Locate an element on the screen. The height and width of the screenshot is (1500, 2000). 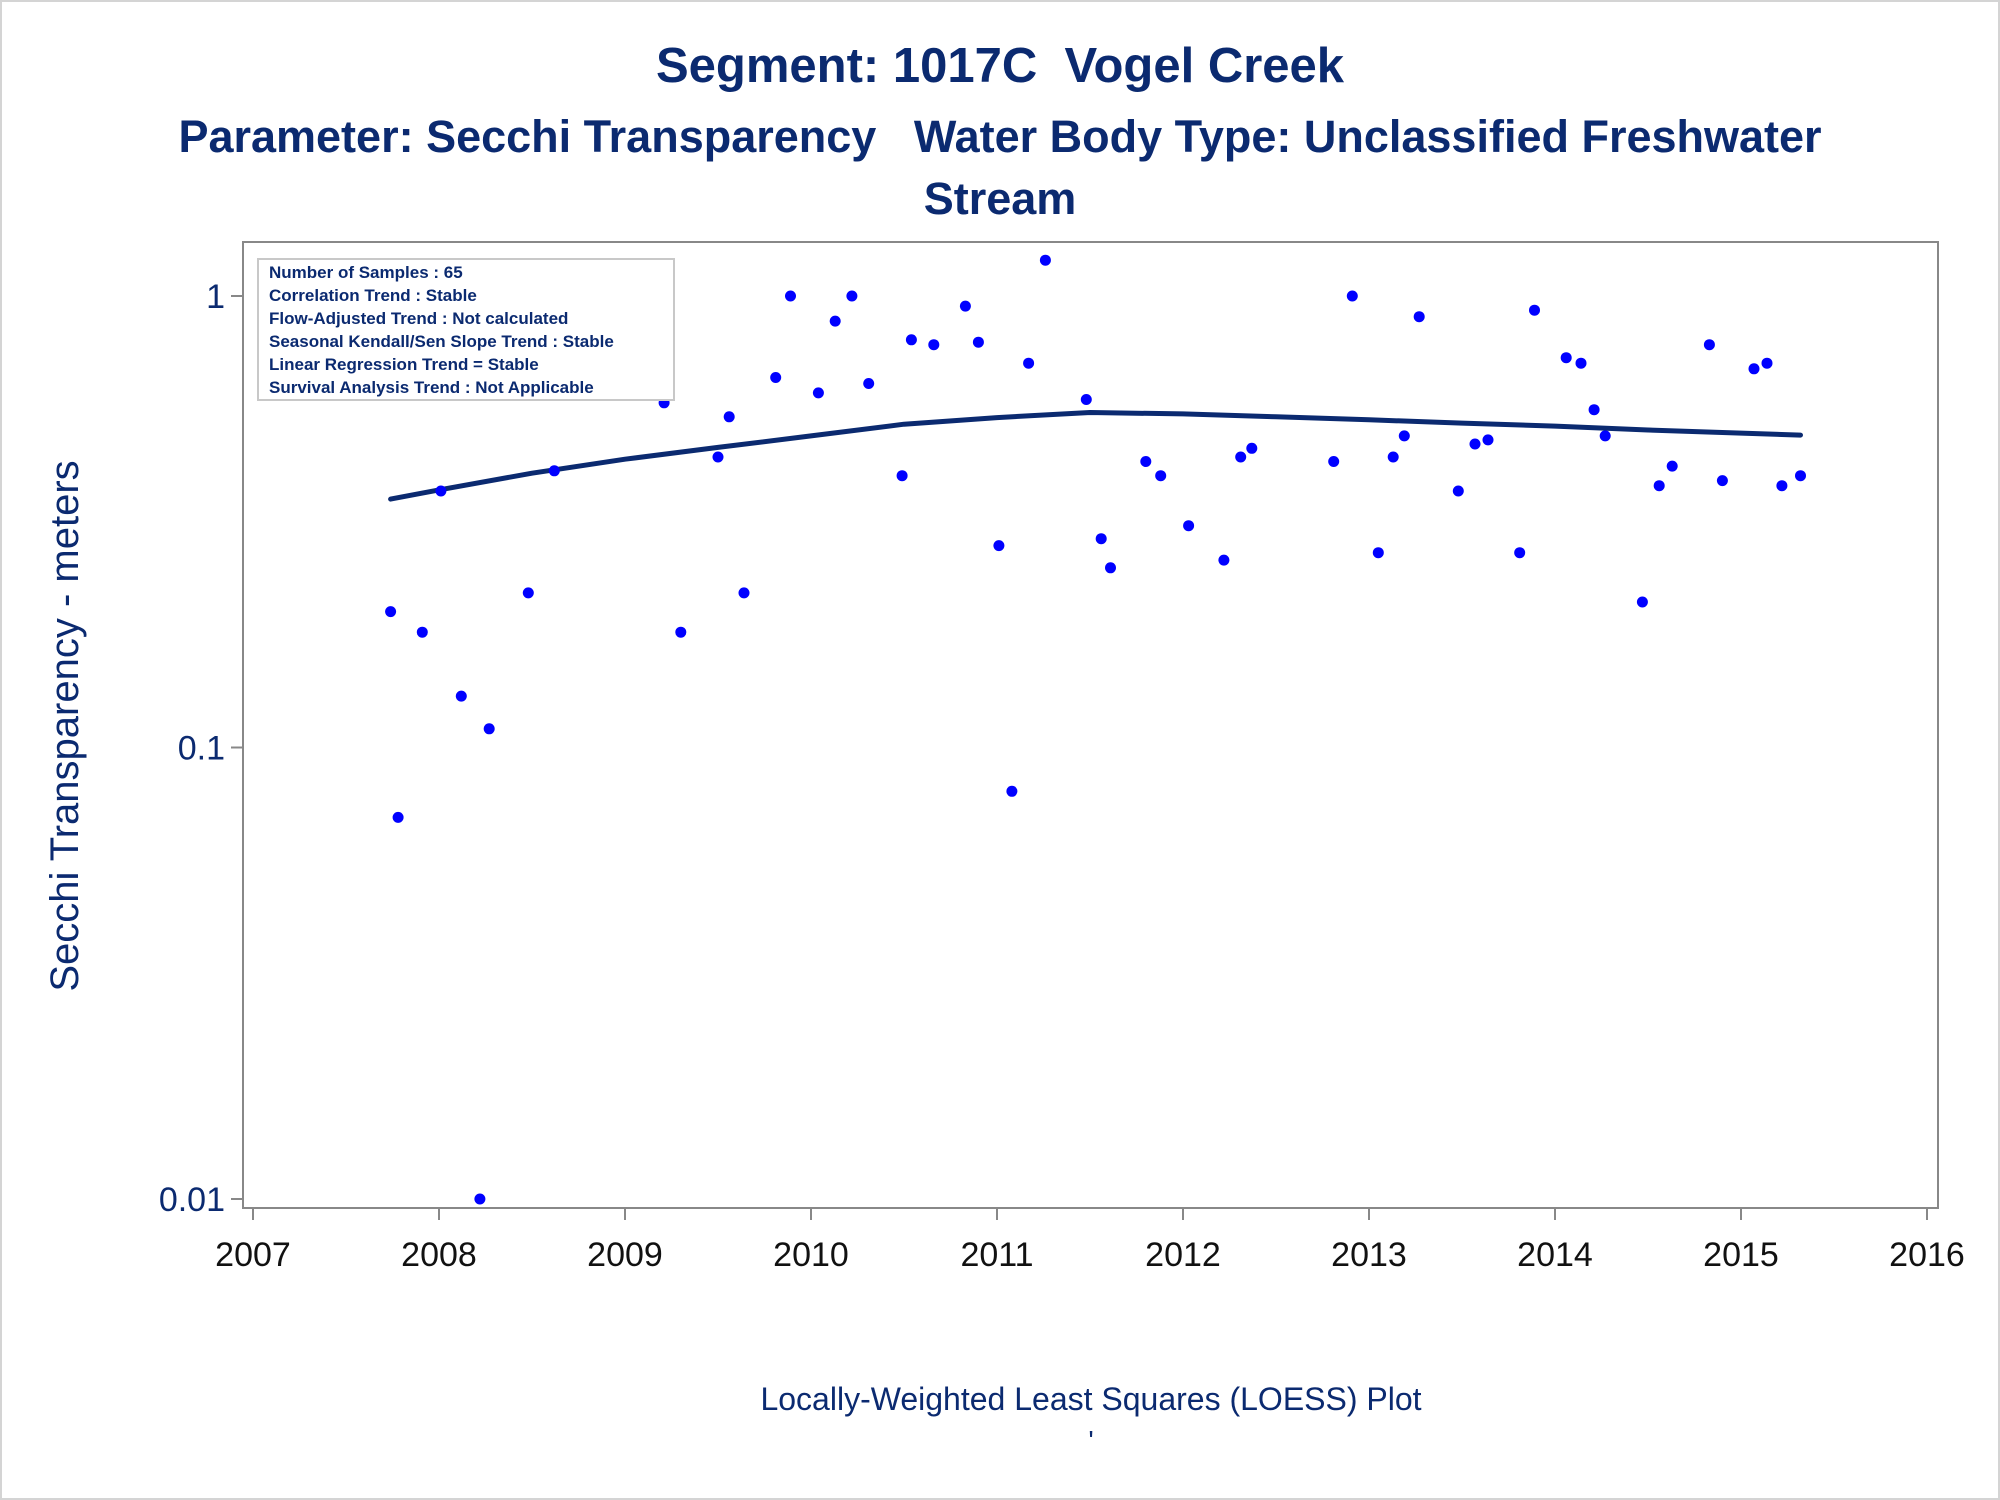
legend-line-samples: Number of Samples : 65 is located at coordinates (366, 272).